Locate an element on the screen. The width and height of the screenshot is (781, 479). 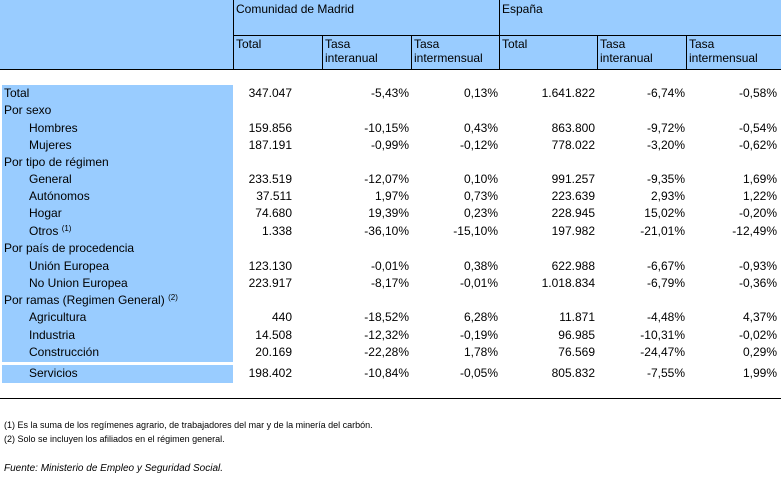
table-cell: 228.945 is located at coordinates (573, 213).